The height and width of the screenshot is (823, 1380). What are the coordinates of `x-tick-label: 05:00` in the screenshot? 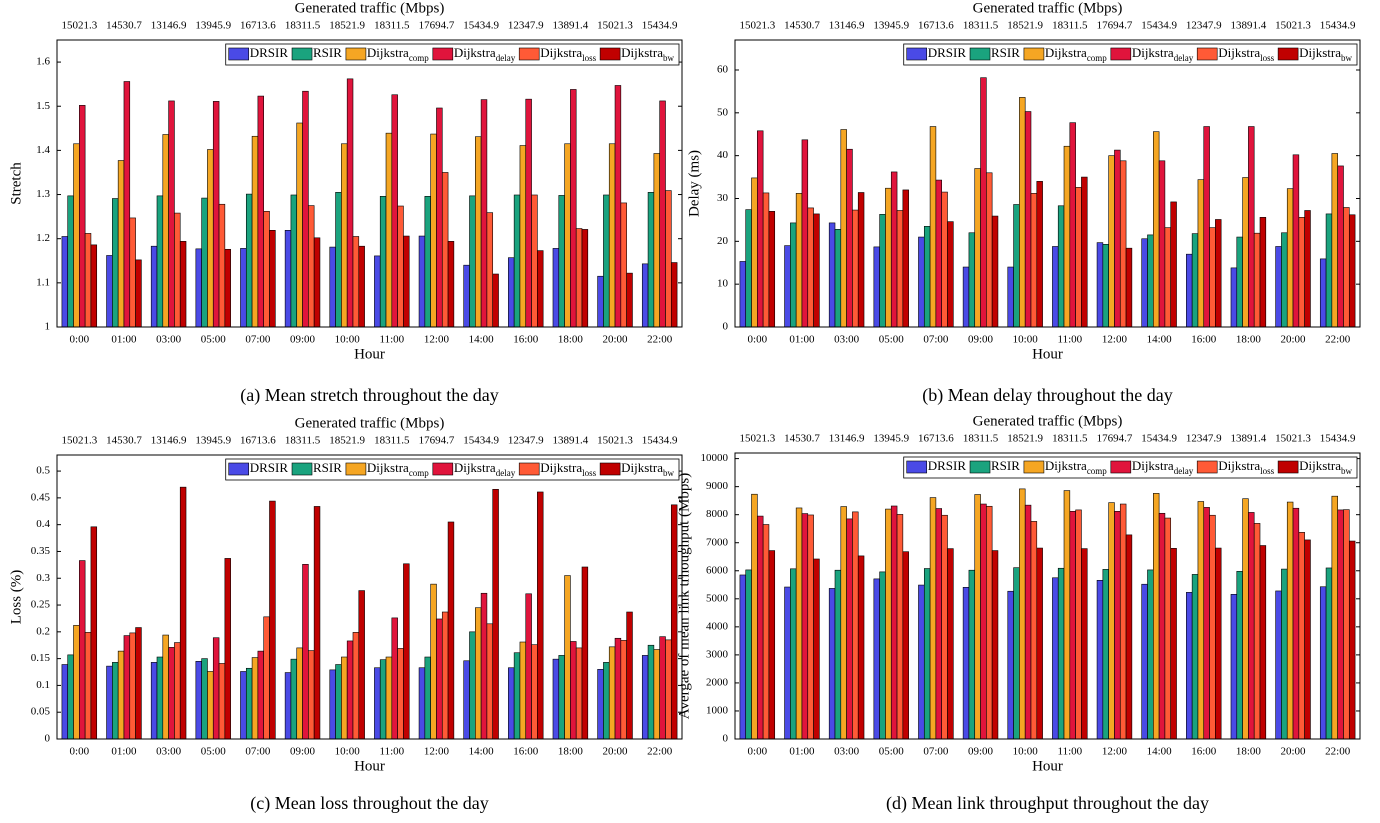 It's located at (214, 340).